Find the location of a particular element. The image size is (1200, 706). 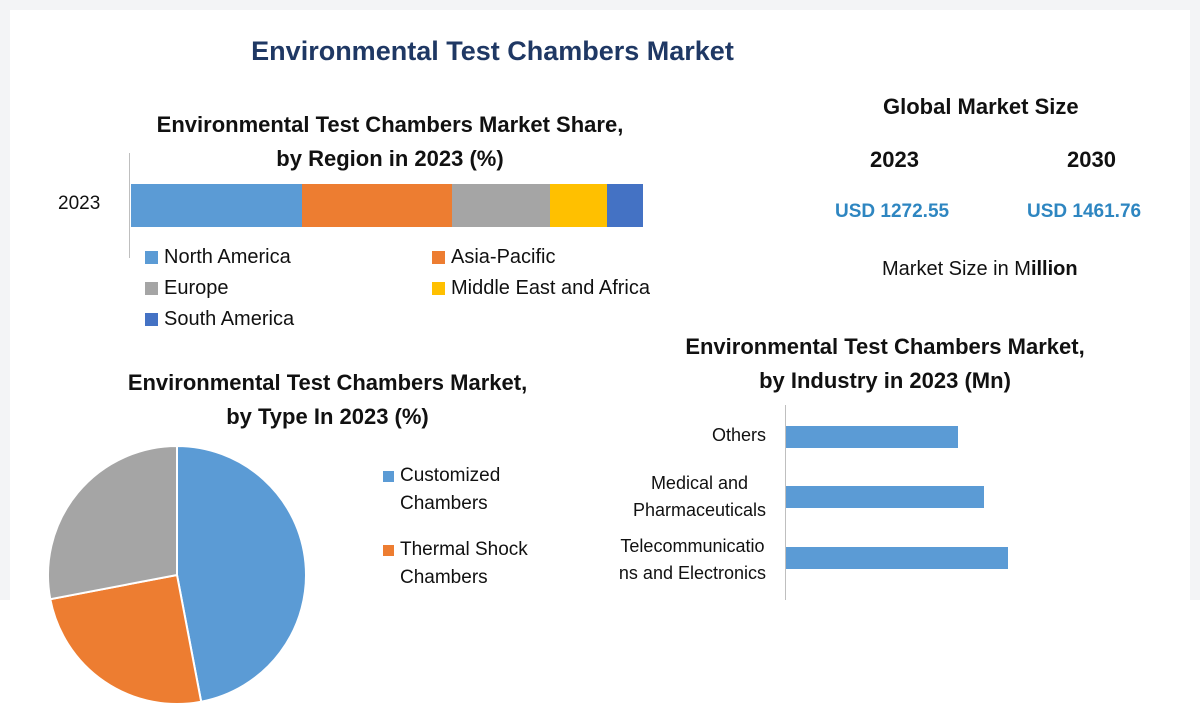

region-bar-segment-north-america is located at coordinates (216, 205).